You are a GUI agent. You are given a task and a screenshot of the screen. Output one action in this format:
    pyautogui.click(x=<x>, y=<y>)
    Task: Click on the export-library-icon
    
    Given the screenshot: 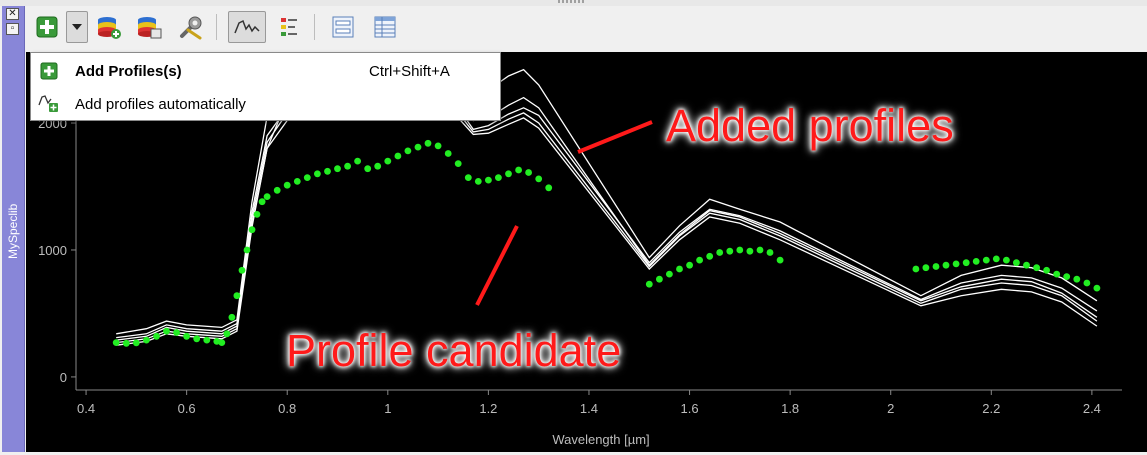 What is the action you would take?
    pyautogui.click(x=150, y=28)
    